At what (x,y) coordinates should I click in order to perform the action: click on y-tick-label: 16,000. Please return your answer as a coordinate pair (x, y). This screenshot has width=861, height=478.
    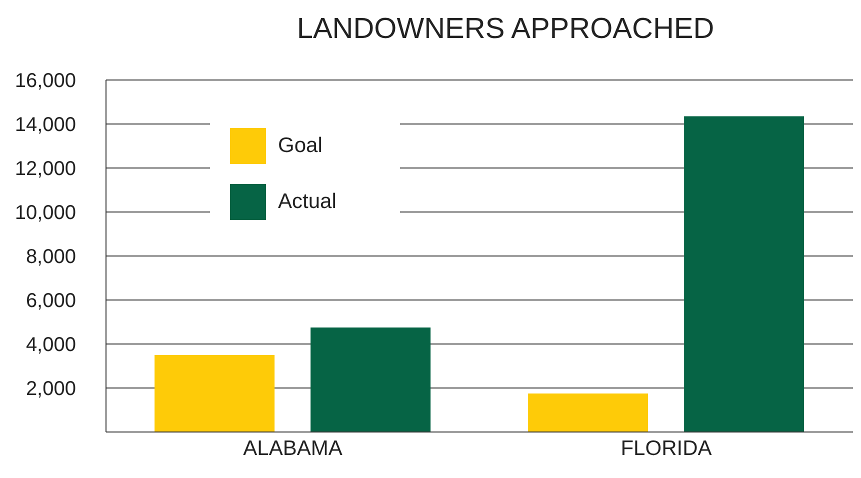
    Looking at the image, I should click on (45, 81).